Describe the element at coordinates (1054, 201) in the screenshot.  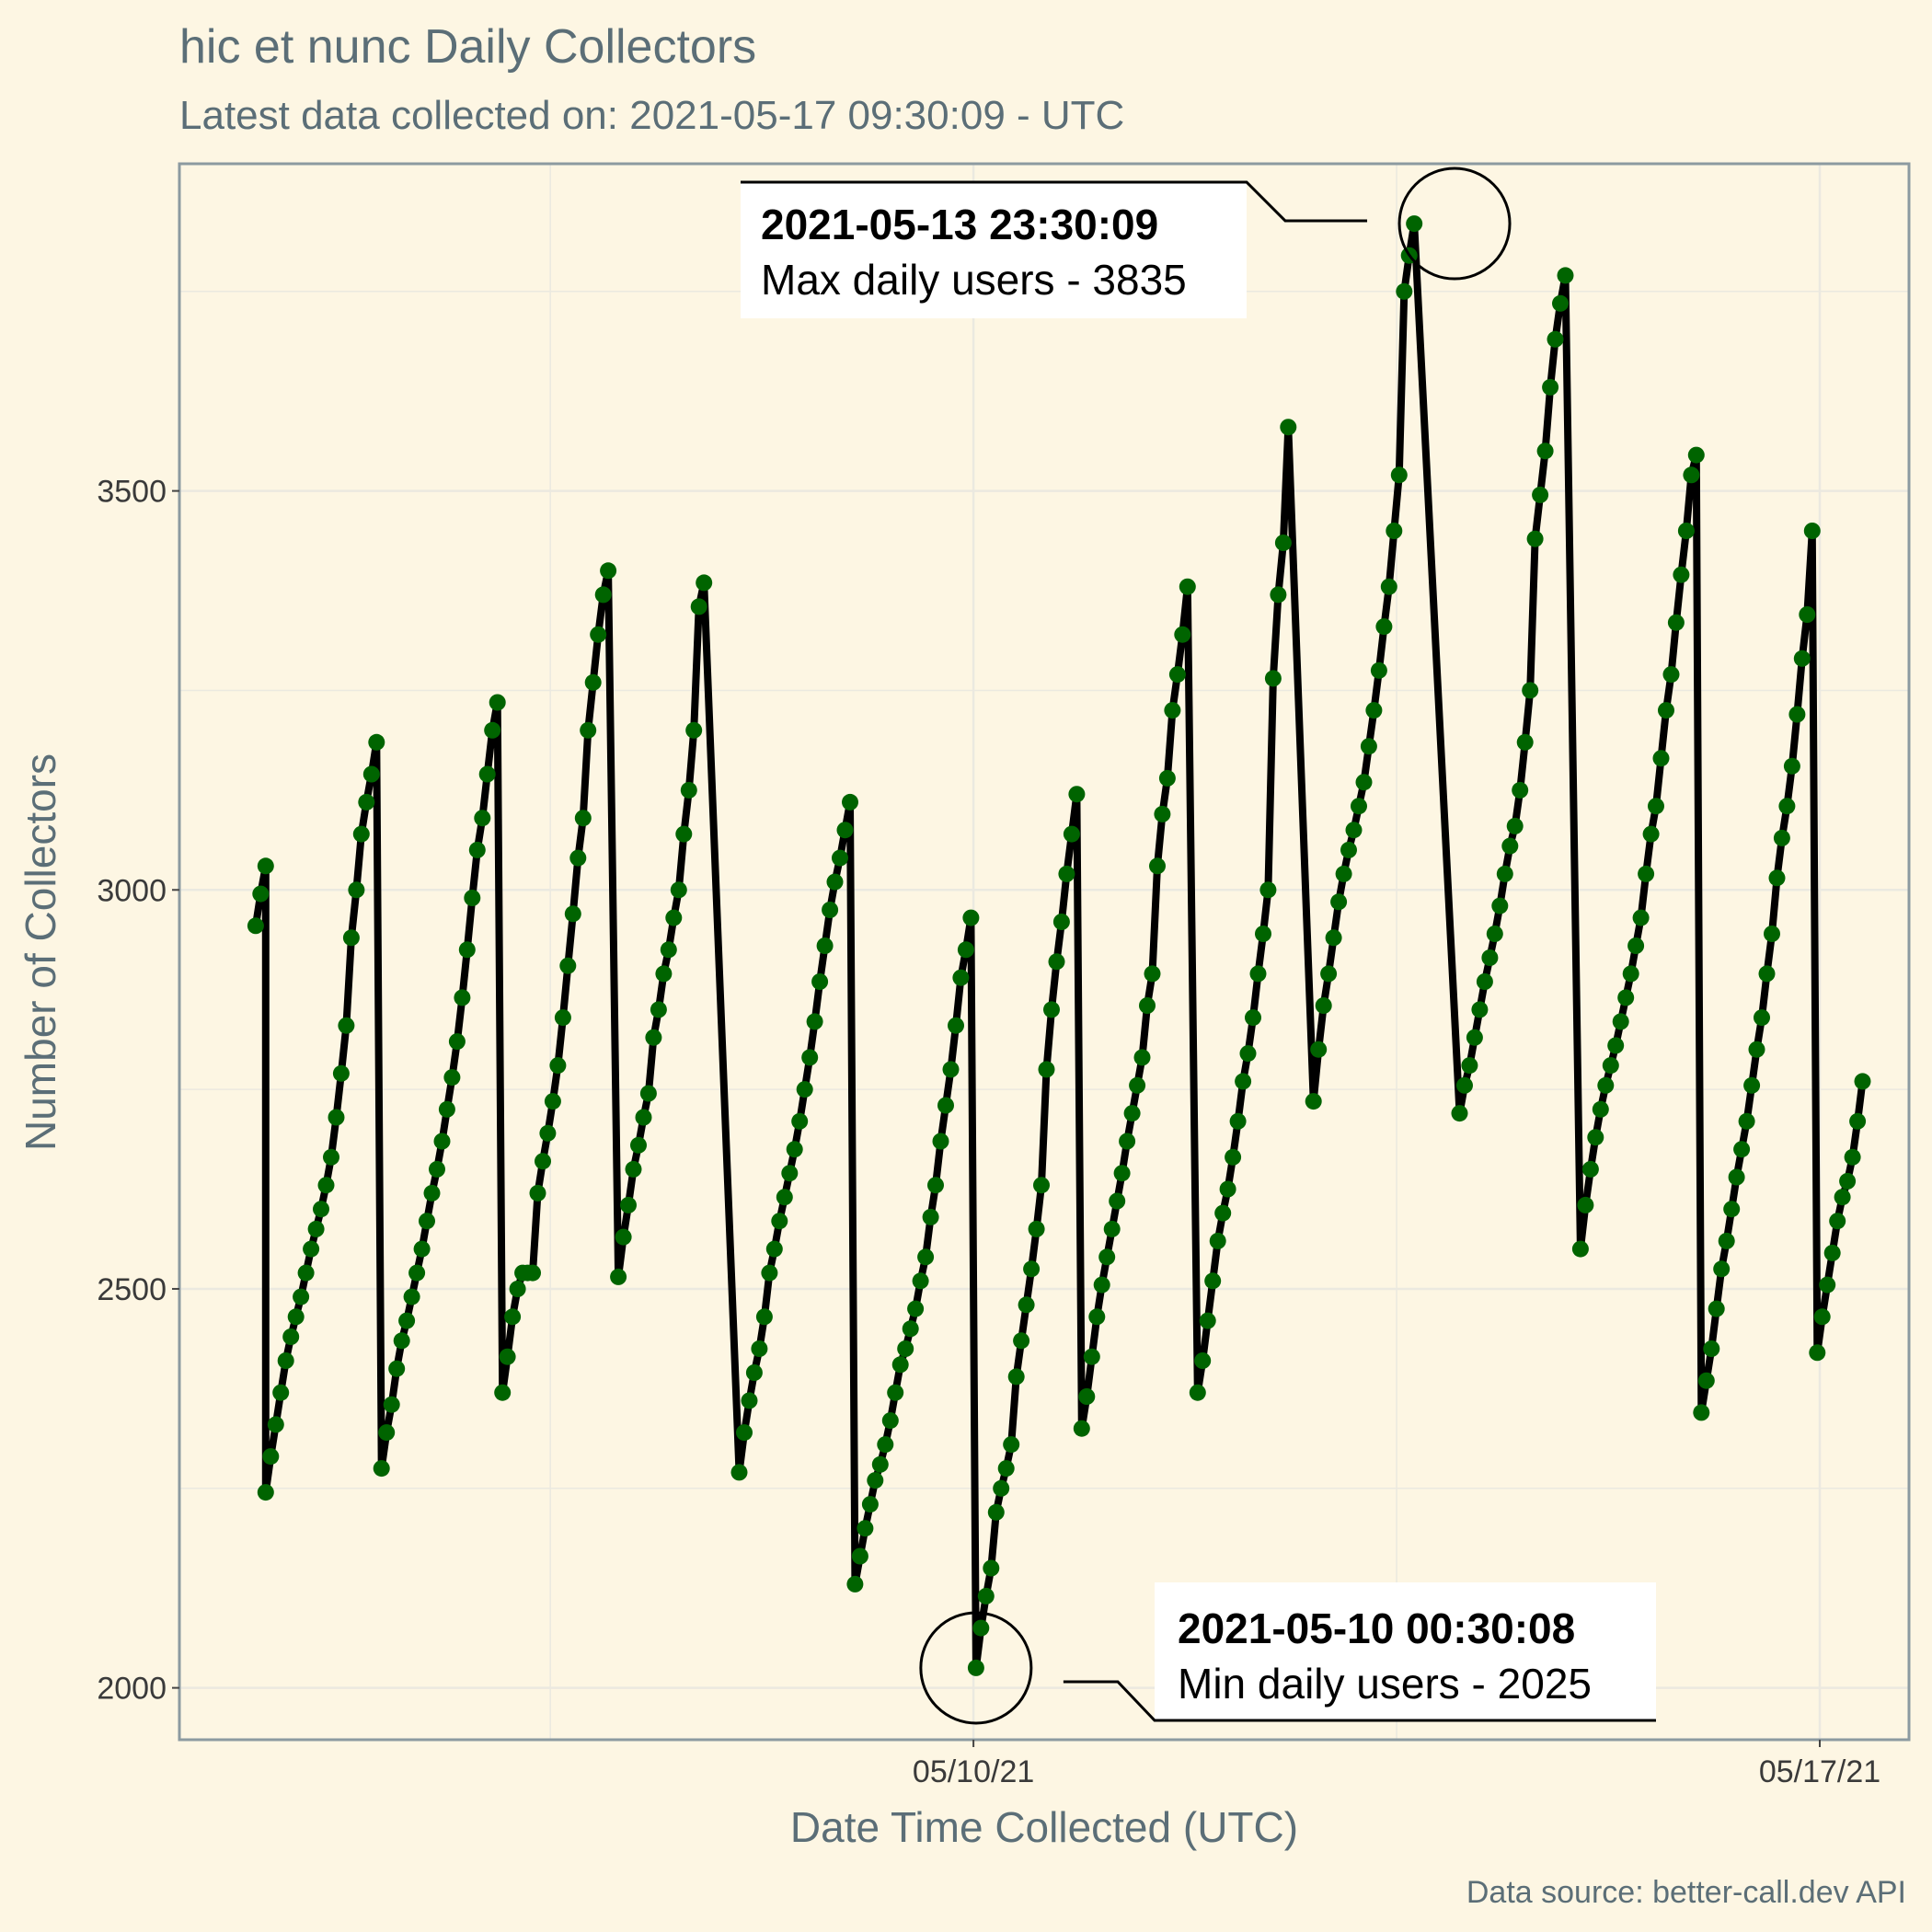
I see `max-label-connector` at that location.